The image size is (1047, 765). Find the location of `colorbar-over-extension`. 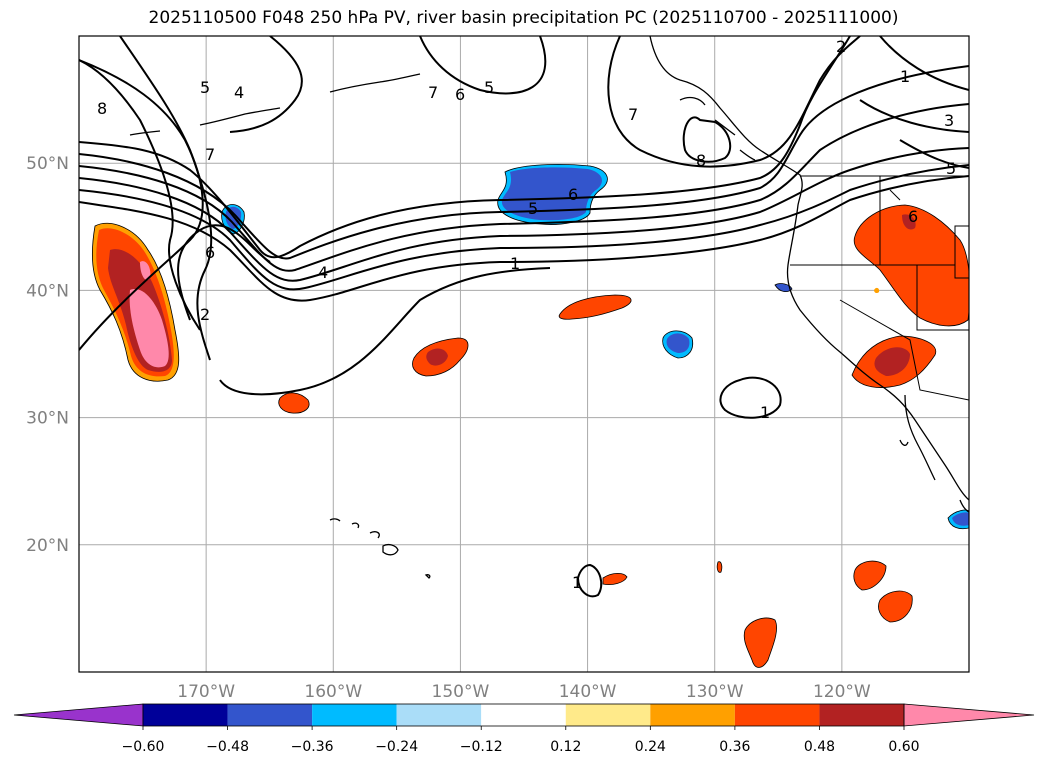

colorbar-over-extension is located at coordinates (969, 715).